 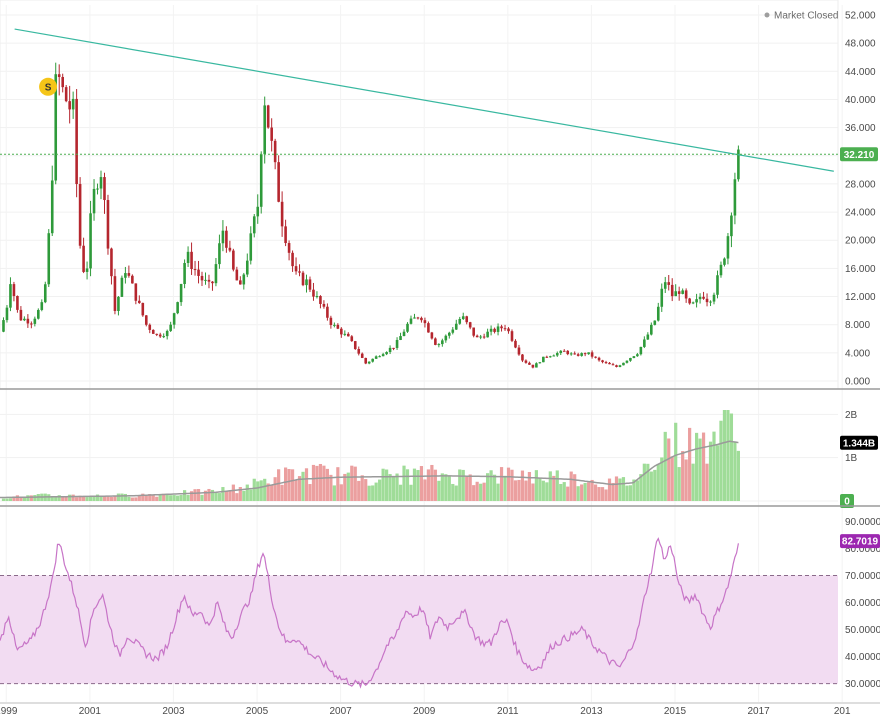 I want to click on price-tick-label: 48.000, so click(x=860, y=44).